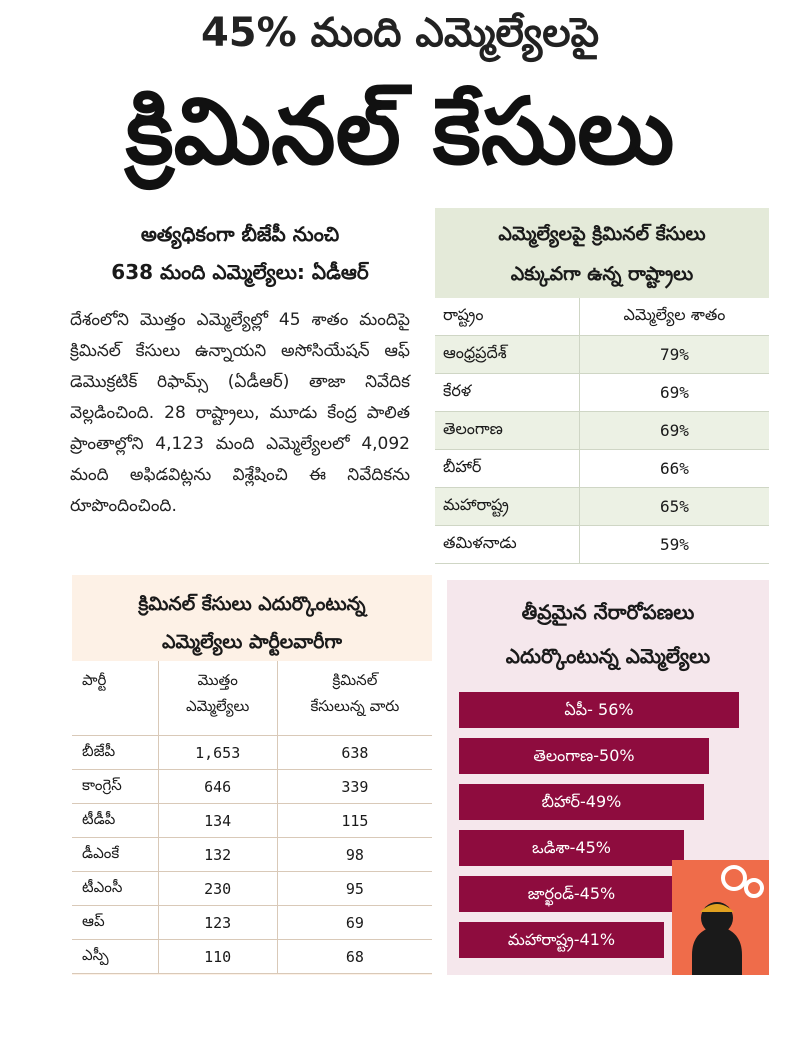 The image size is (800, 1056). What do you see at coordinates (354, 786) in the screenshot?
I see `party-criminal: 339` at bounding box center [354, 786].